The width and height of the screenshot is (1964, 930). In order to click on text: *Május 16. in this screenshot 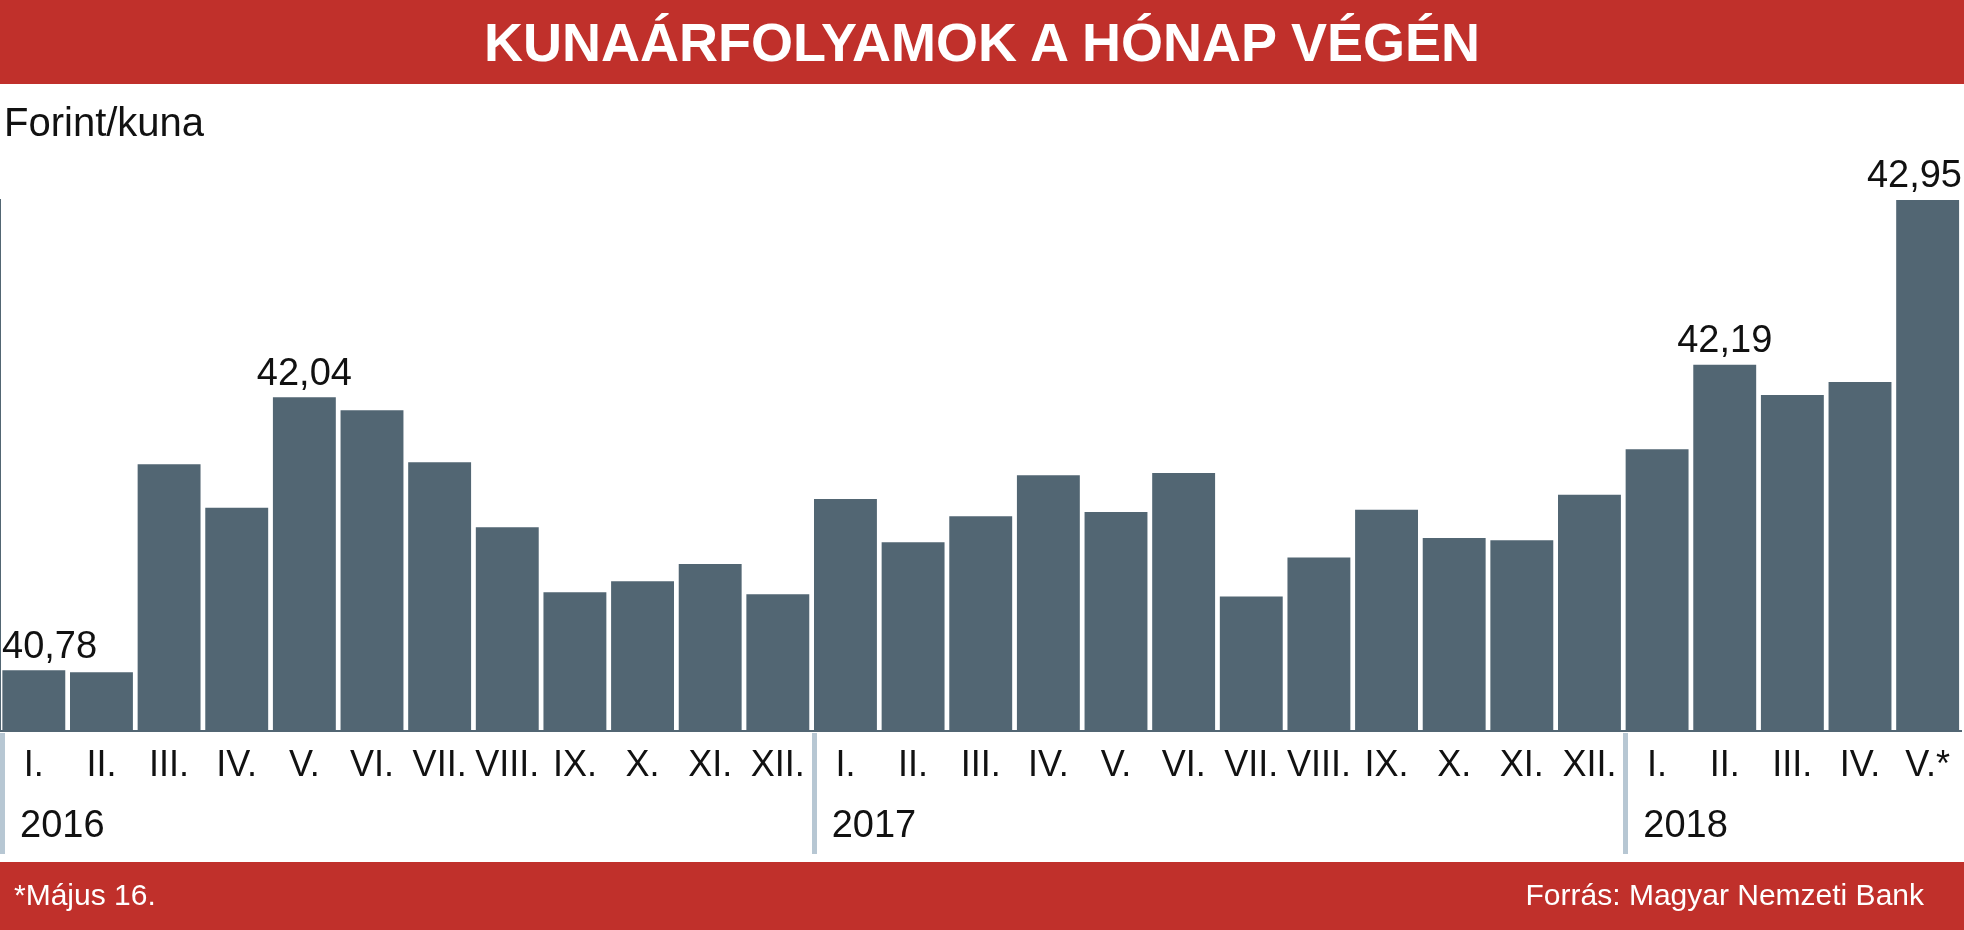, I will do `click(85, 895)`.